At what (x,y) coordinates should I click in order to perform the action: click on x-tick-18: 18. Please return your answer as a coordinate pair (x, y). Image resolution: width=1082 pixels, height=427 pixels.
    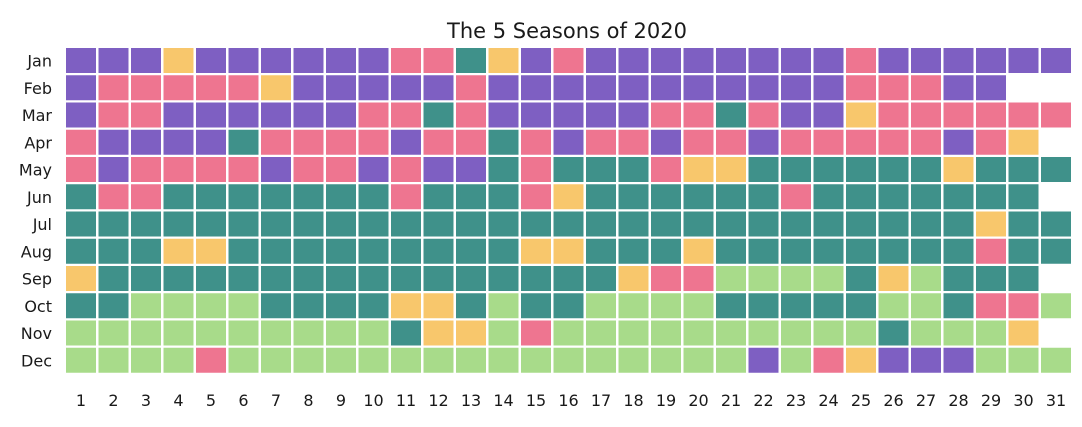
    Looking at the image, I should click on (633, 400).